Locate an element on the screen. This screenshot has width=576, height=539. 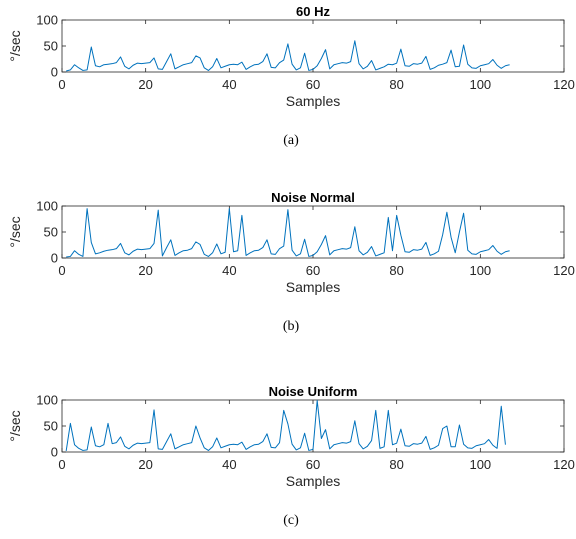
panel-caption: (b) is located at coordinates (291, 326).